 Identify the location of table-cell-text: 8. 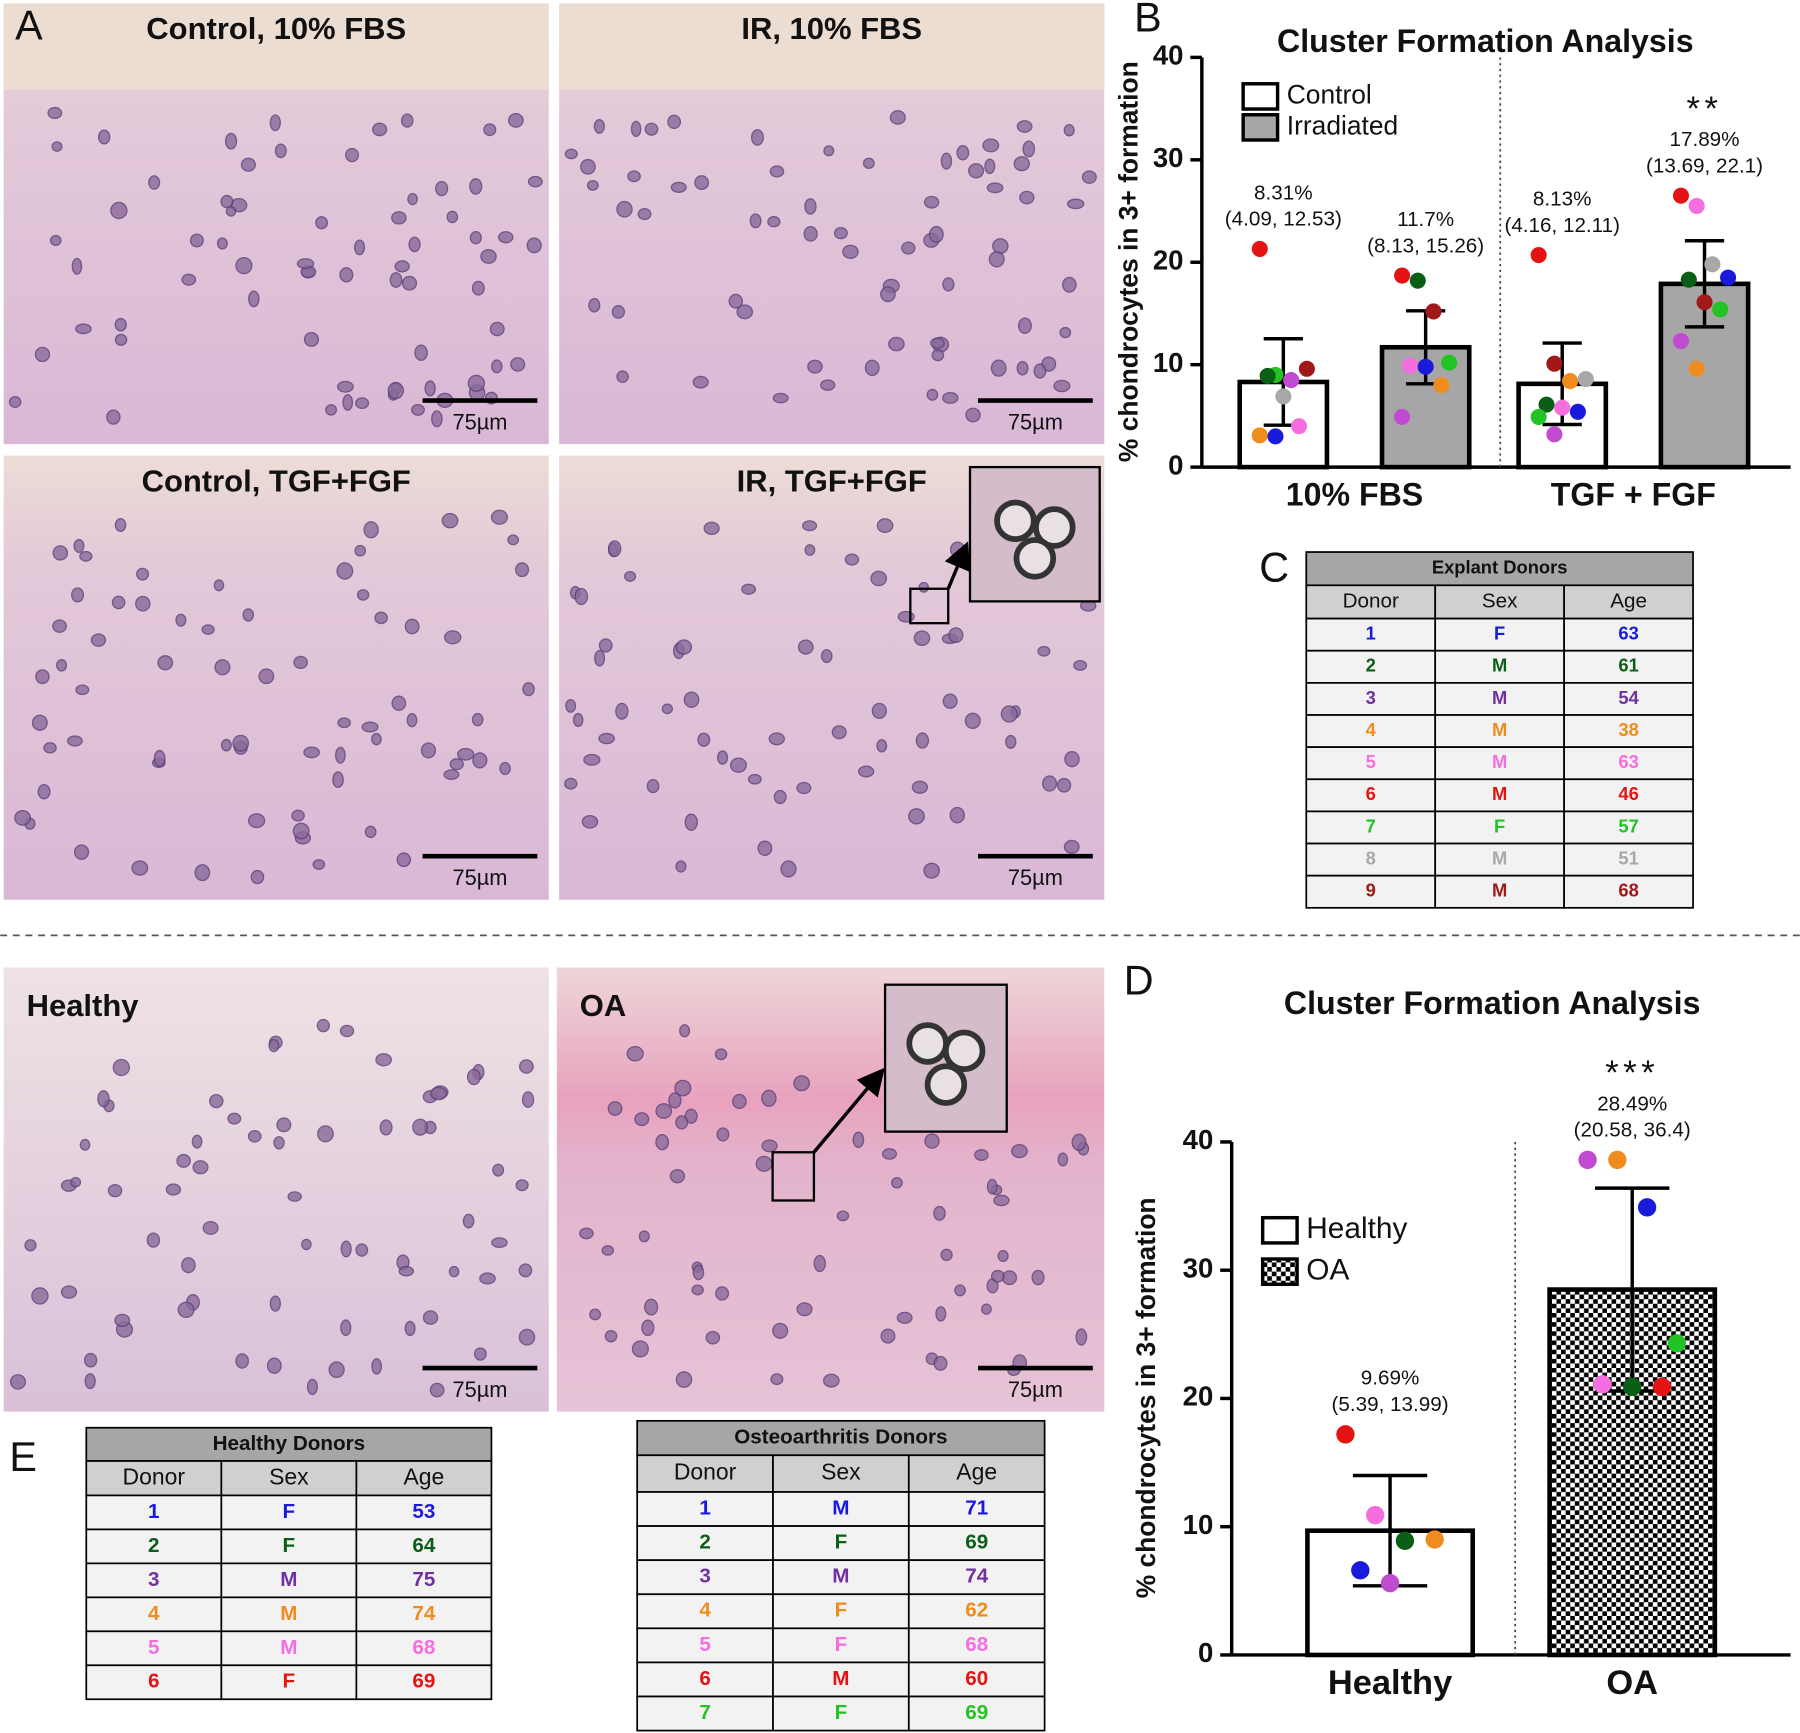
(1371, 857).